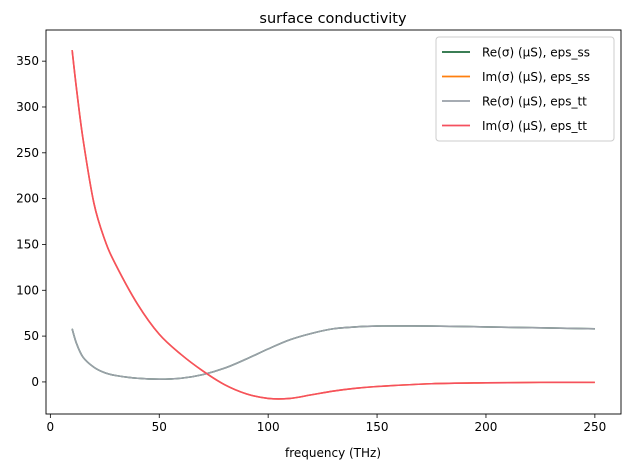 The width and height of the screenshot is (630, 470). I want to click on legend-box, so click(525, 89).